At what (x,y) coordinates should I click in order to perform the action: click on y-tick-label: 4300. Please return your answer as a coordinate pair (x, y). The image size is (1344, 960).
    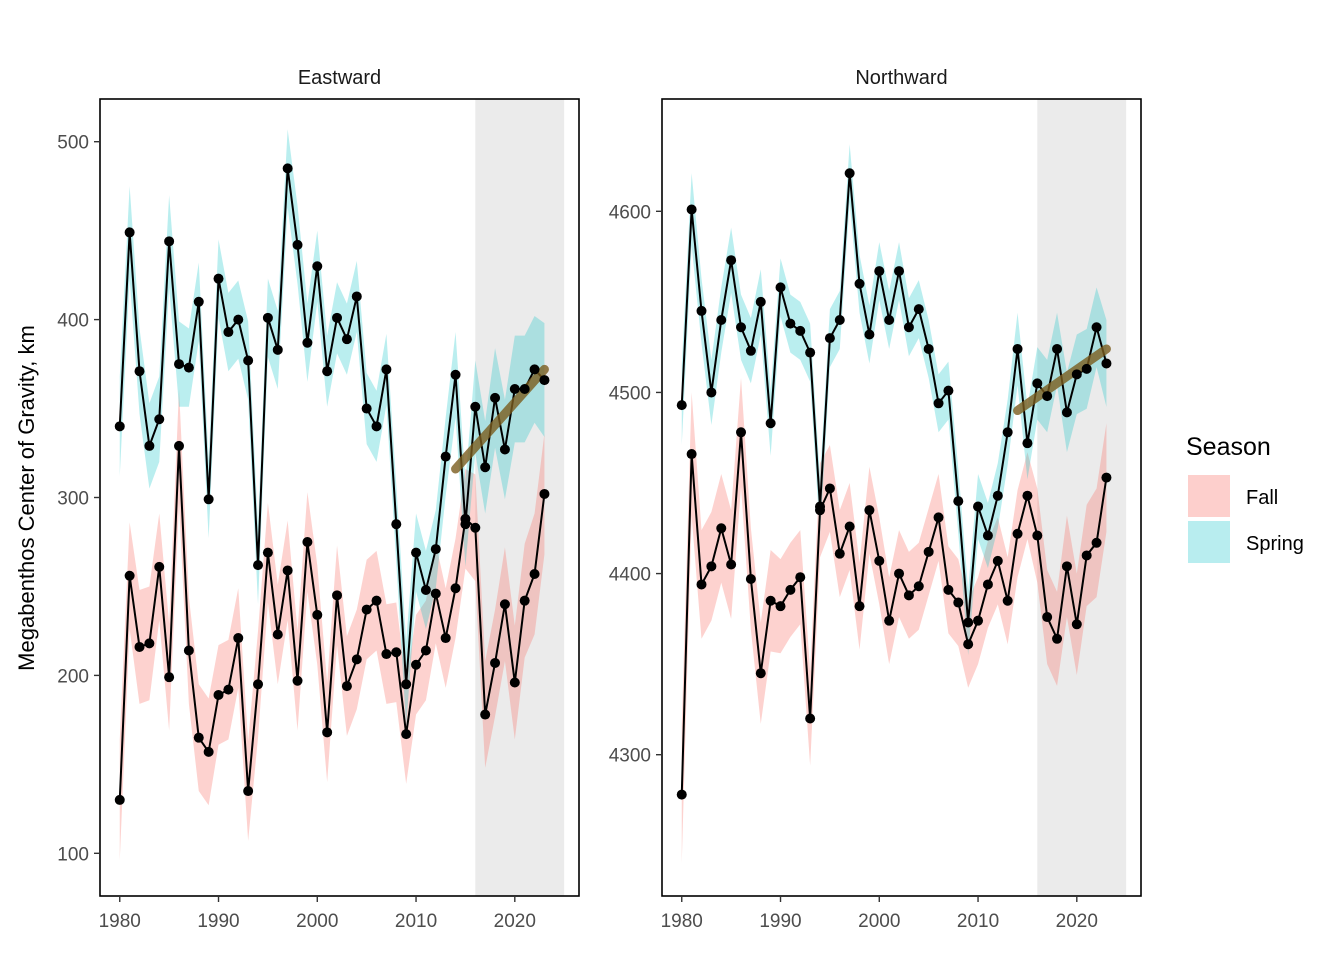
    Looking at the image, I should click on (630, 756).